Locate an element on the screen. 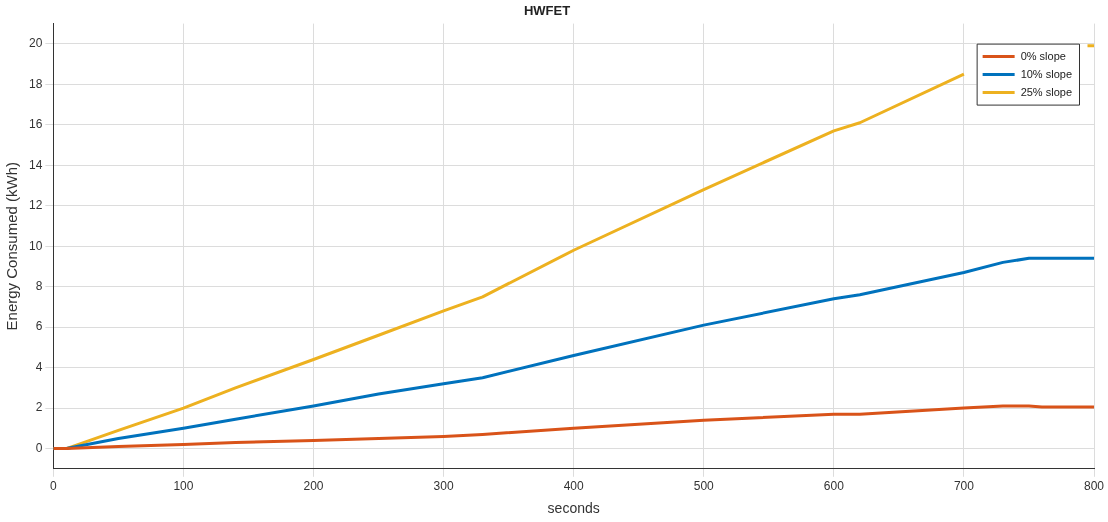 Image resolution: width=1108 pixels, height=522 pixels. y-tick-label: 10 is located at coordinates (35, 245).